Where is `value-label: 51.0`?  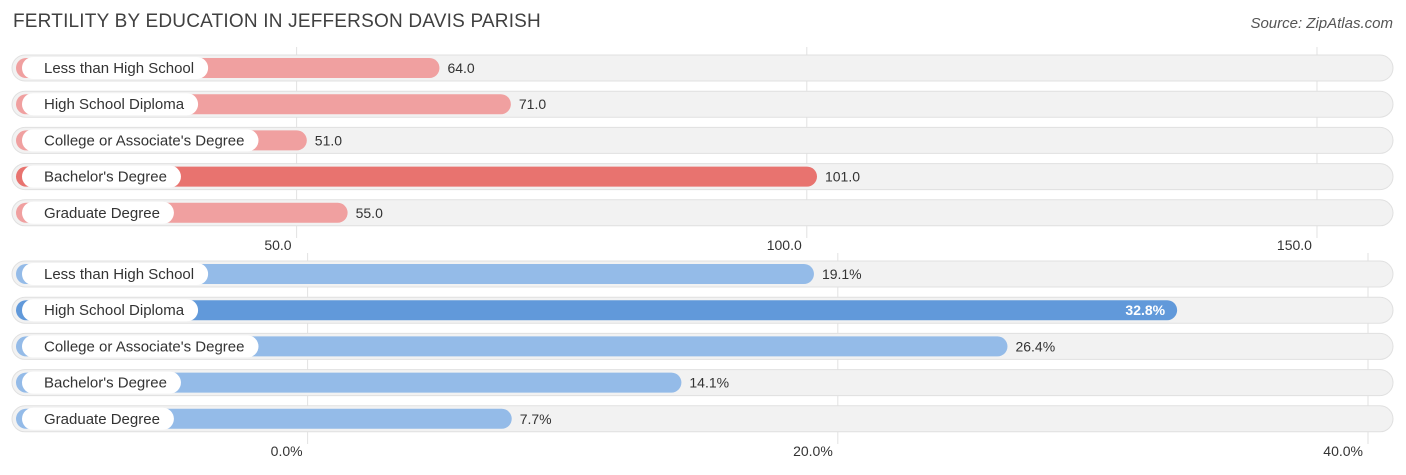 value-label: 51.0 is located at coordinates (328, 140).